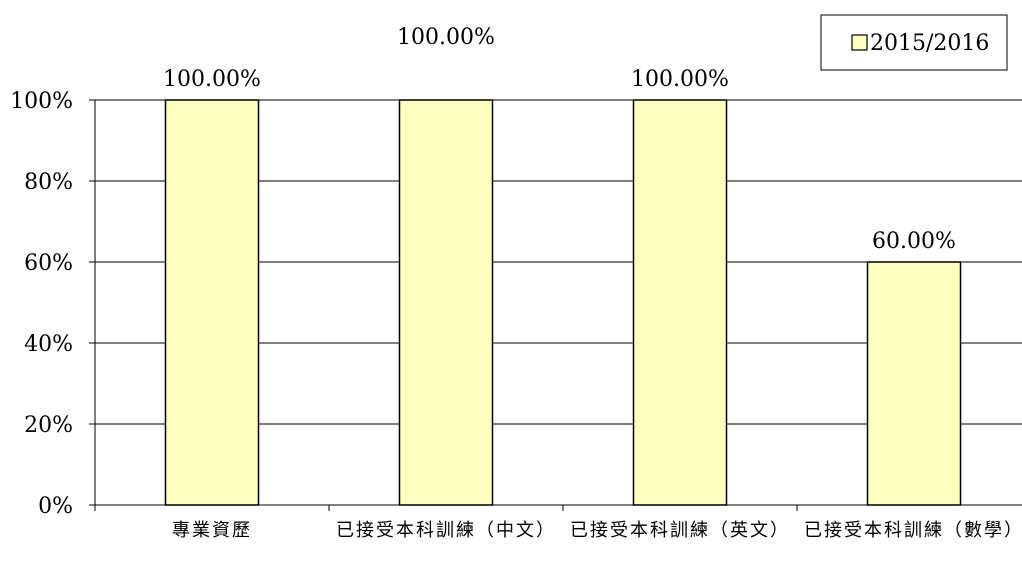 The width and height of the screenshot is (1022, 569). Describe the element at coordinates (48, 182) in the screenshot. I see `y-tick-label: 80%` at that location.